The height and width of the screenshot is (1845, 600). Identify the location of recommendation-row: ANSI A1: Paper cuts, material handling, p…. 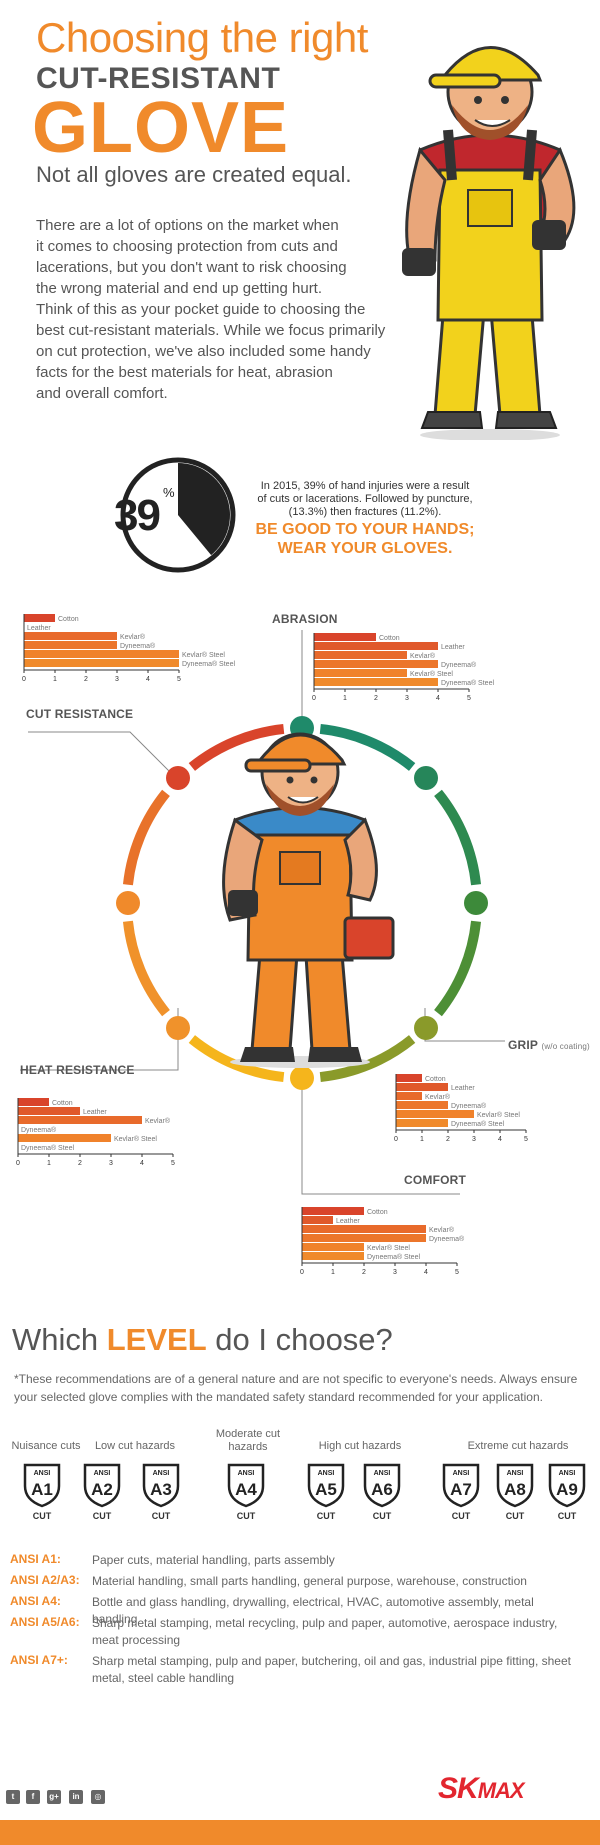
(172, 1559).